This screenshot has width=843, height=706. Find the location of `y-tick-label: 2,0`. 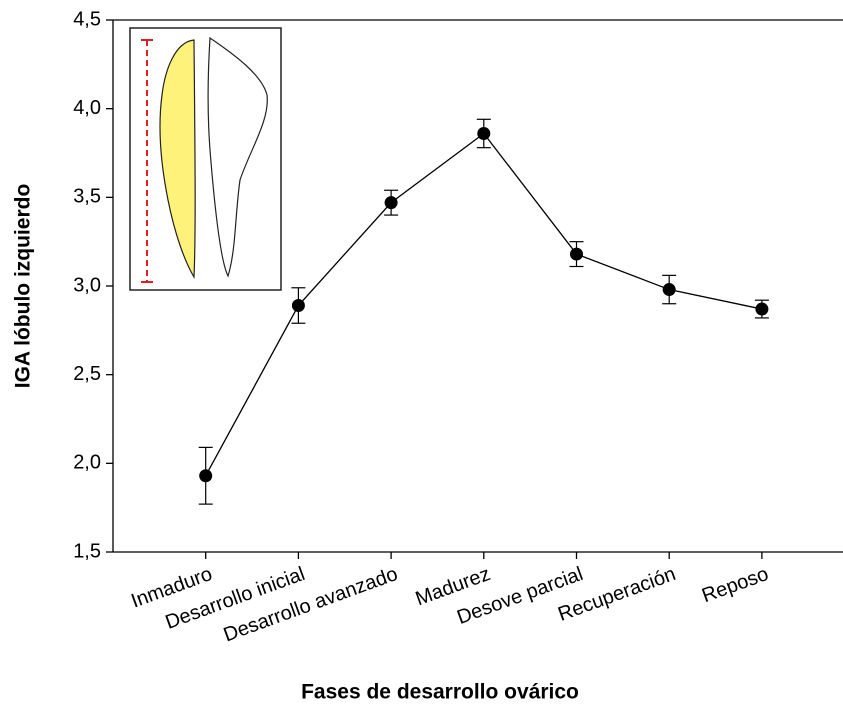

y-tick-label: 2,0 is located at coordinates (87, 463).